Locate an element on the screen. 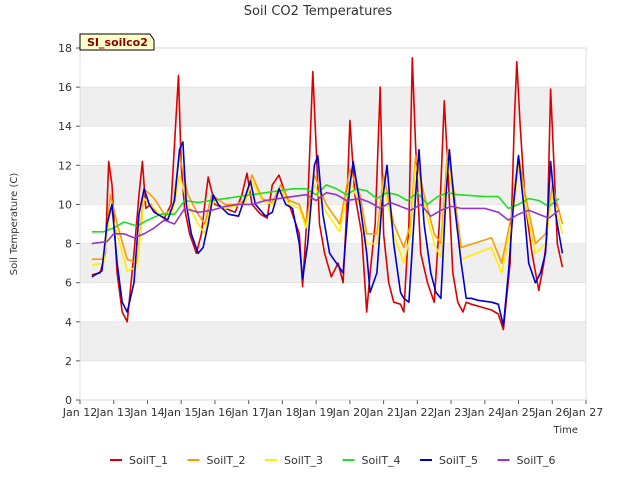 This screenshot has height=480, width=640. site-label: SI_soilco2 is located at coordinates (117, 42).